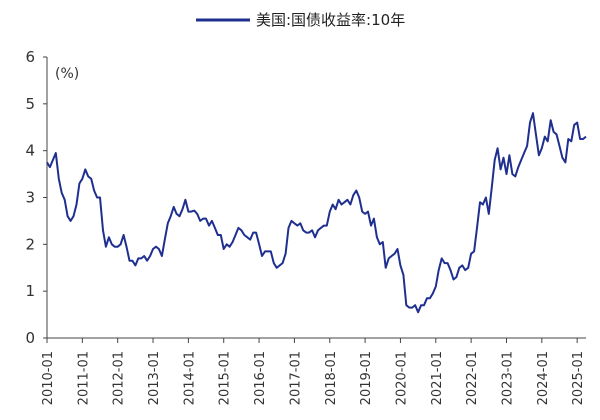 This screenshot has width=600, height=420. I want to click on x-tick-label: 2017-01, so click(295, 378).